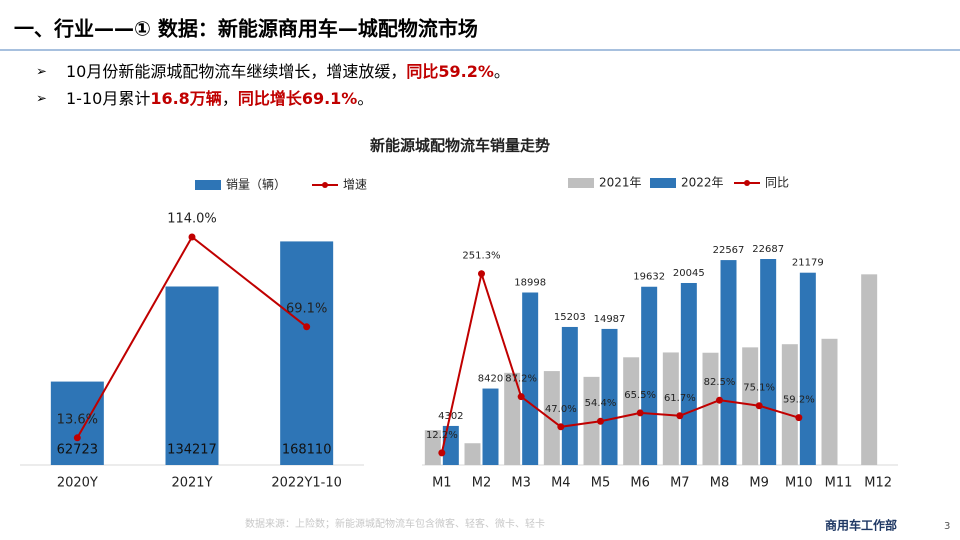 This screenshot has height=540, width=960. Describe the element at coordinates (620, 361) in the screenshot. I see `line` at that location.